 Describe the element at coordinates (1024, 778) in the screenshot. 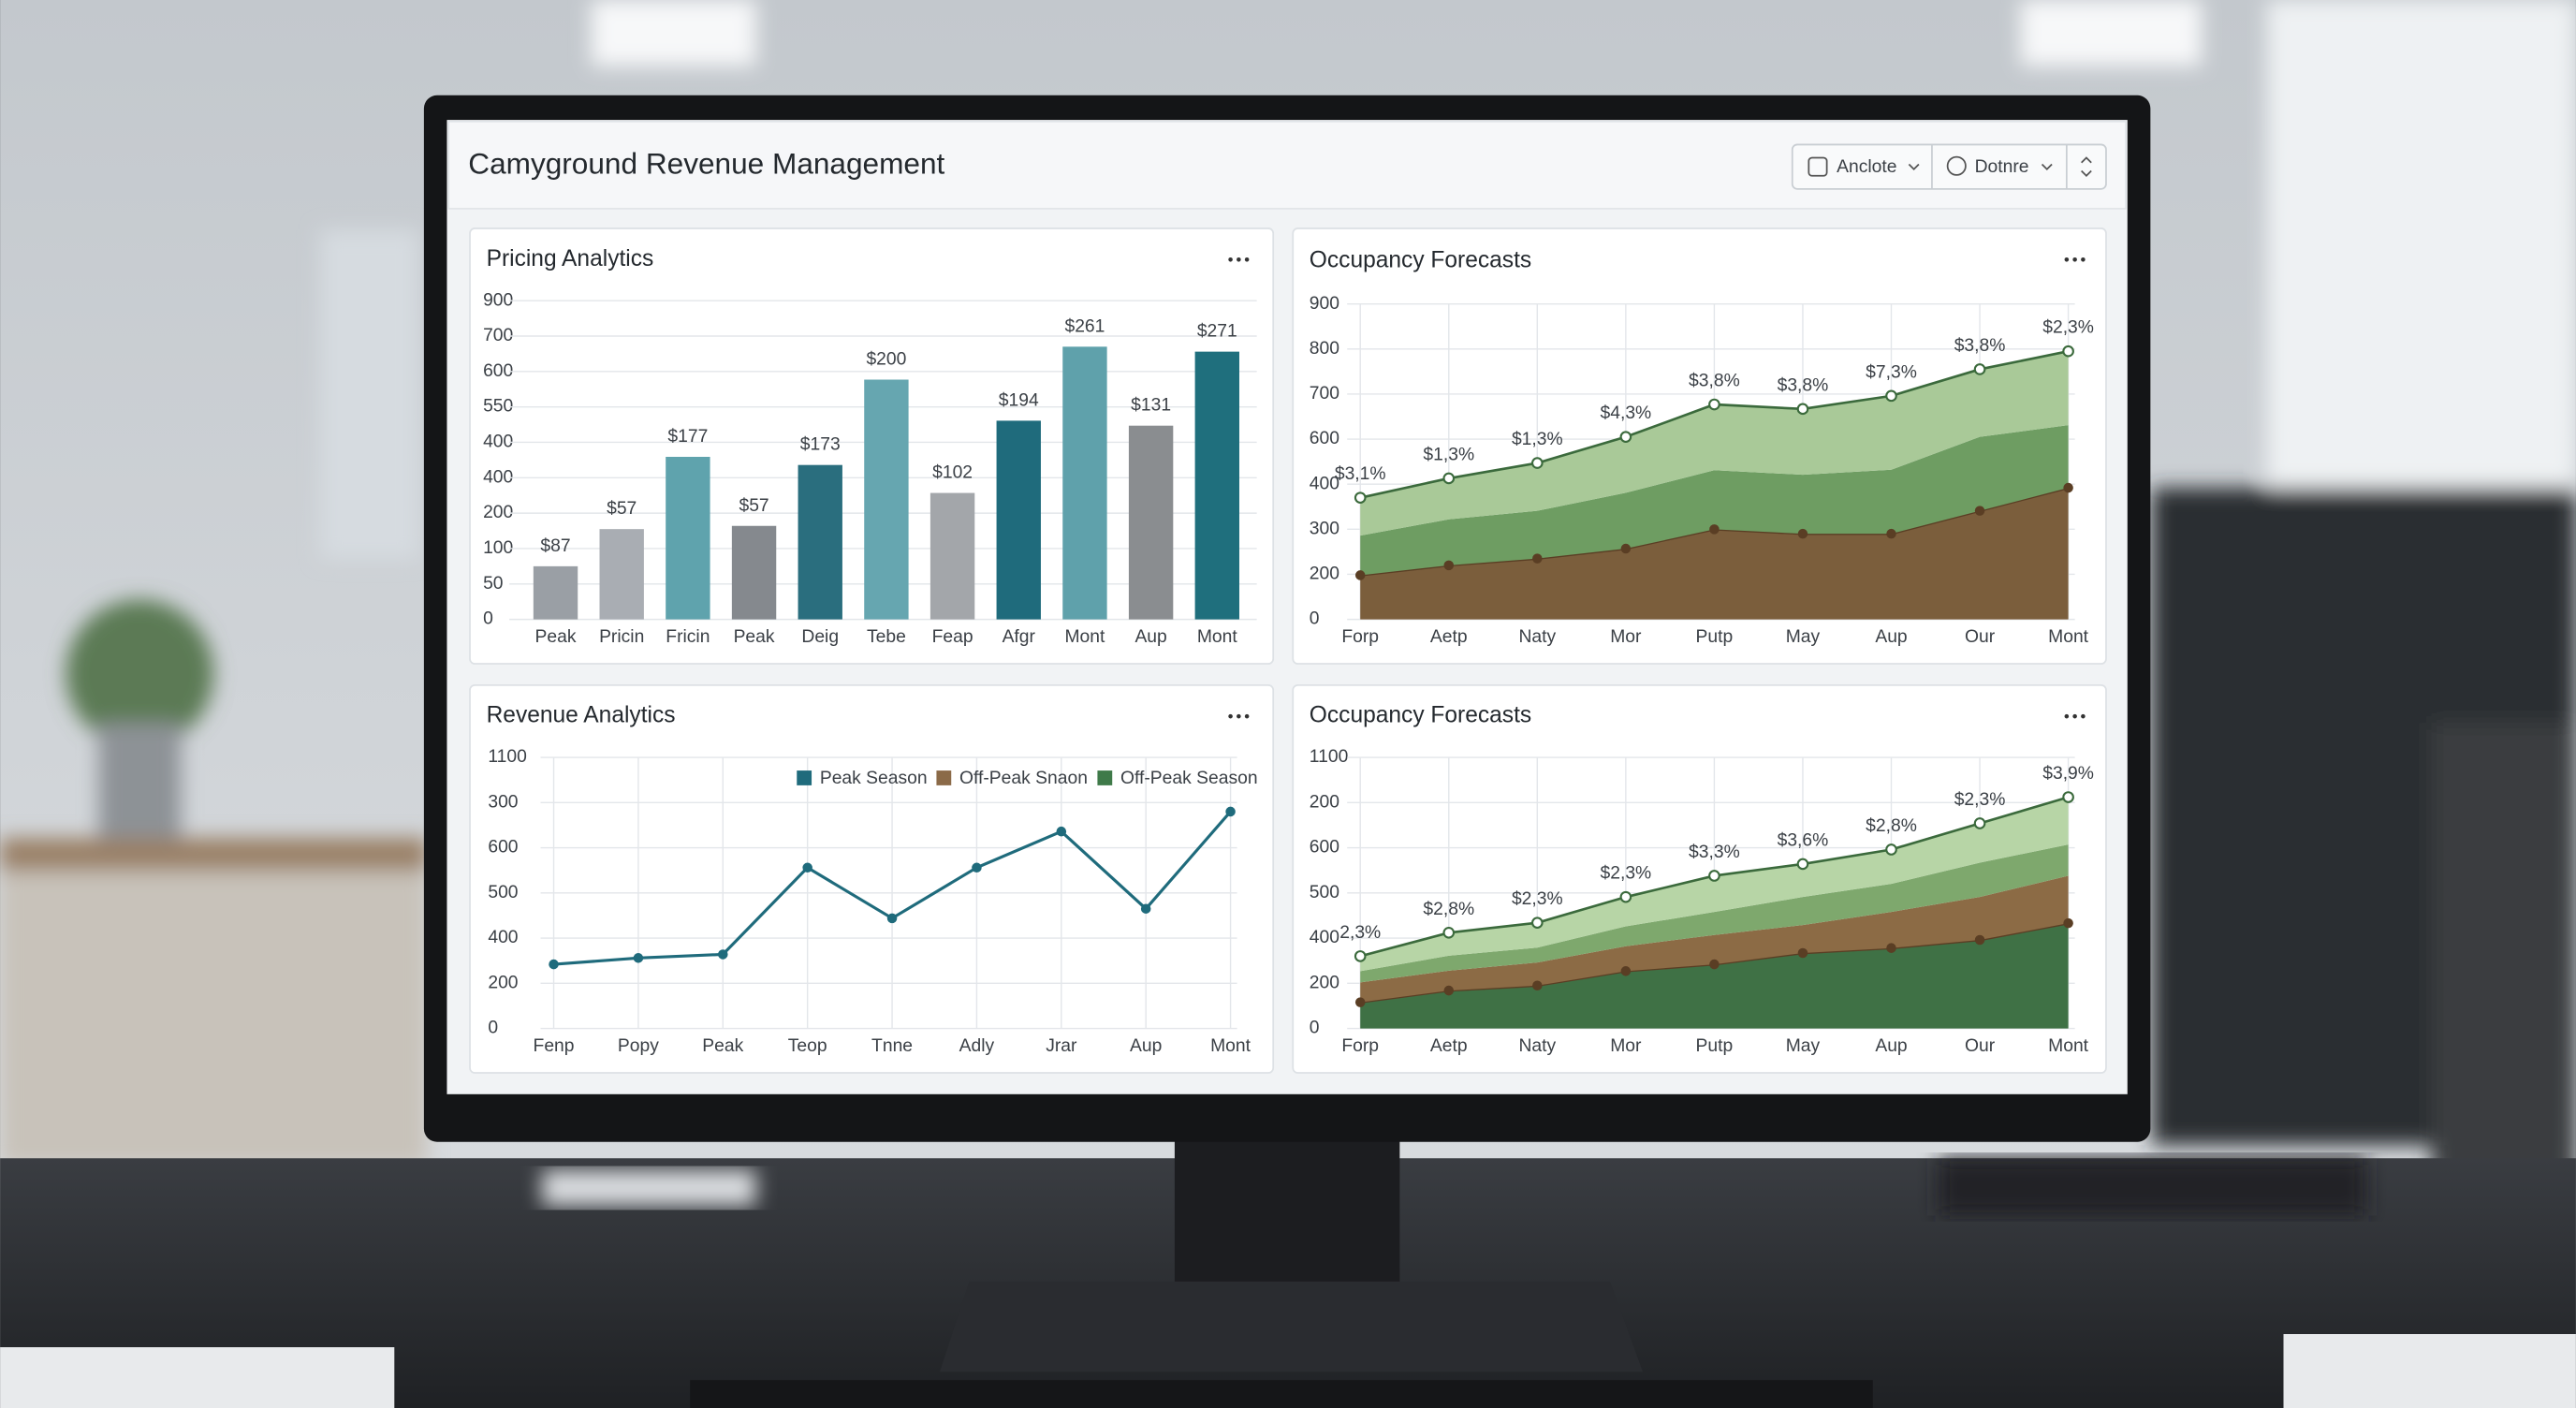

I see `legend-label: Off-Peak Snaon` at that location.